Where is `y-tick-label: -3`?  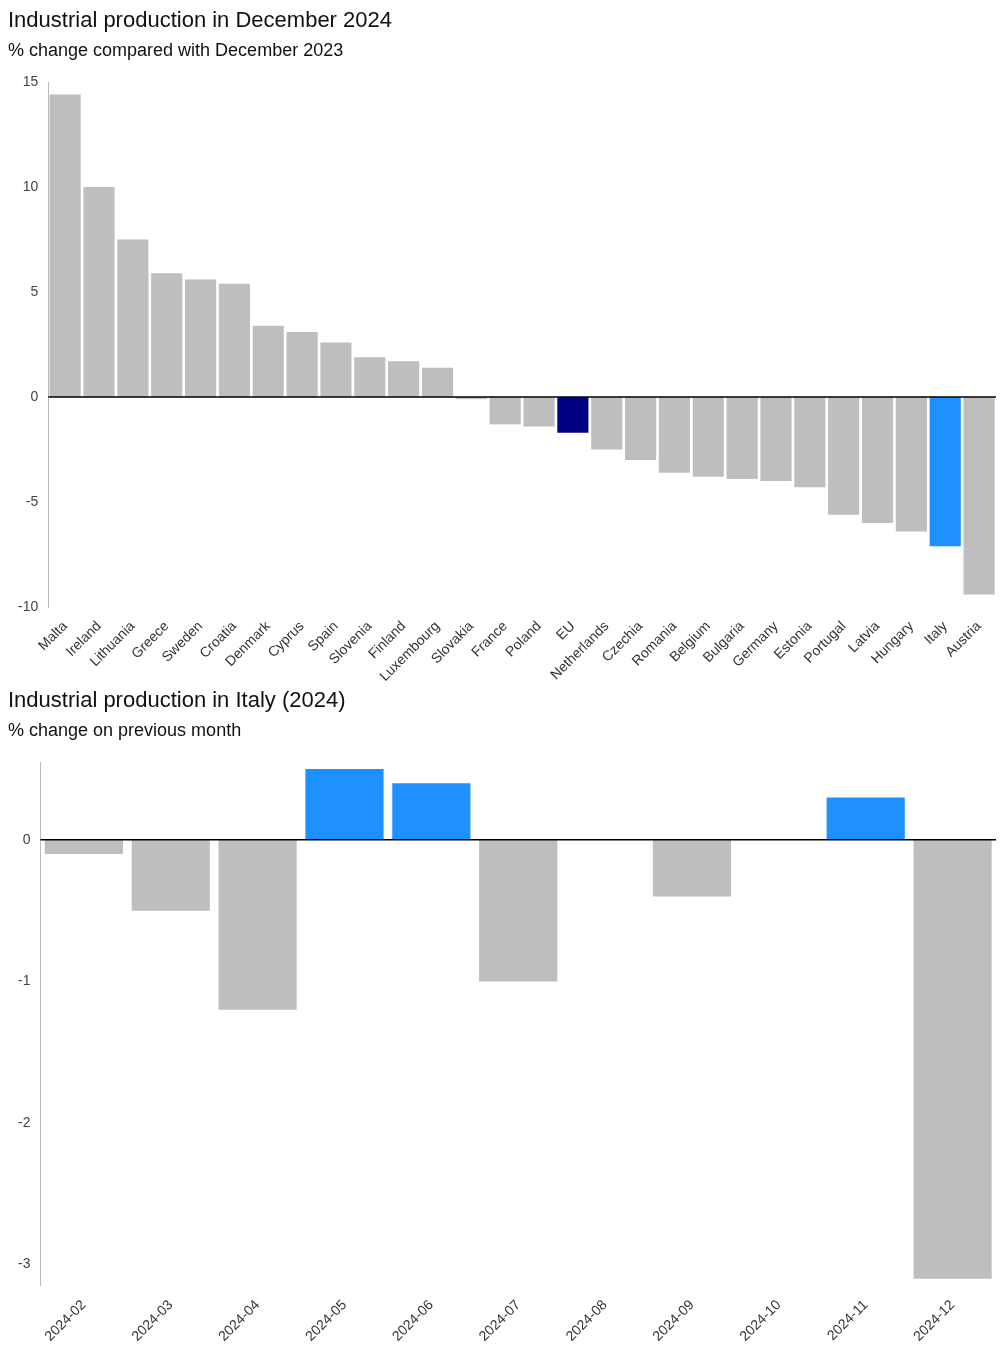 y-tick-label: -3 is located at coordinates (24, 1263).